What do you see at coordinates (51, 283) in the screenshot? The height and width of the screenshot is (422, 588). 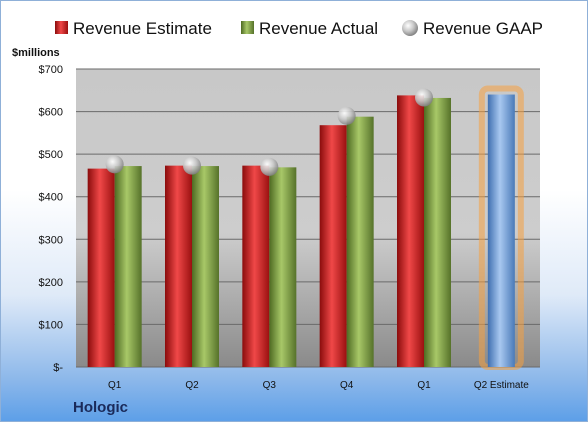 I see `y-tick-label: $200` at bounding box center [51, 283].